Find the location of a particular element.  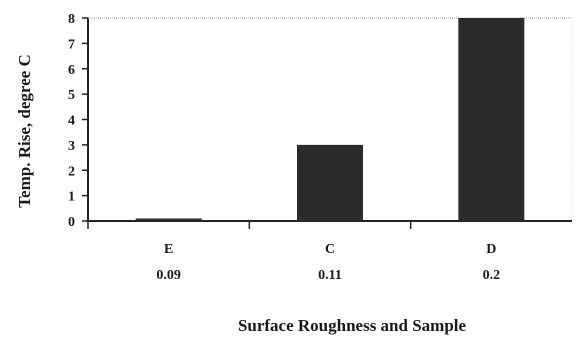

y-tick-label: 5 is located at coordinates (71, 95).